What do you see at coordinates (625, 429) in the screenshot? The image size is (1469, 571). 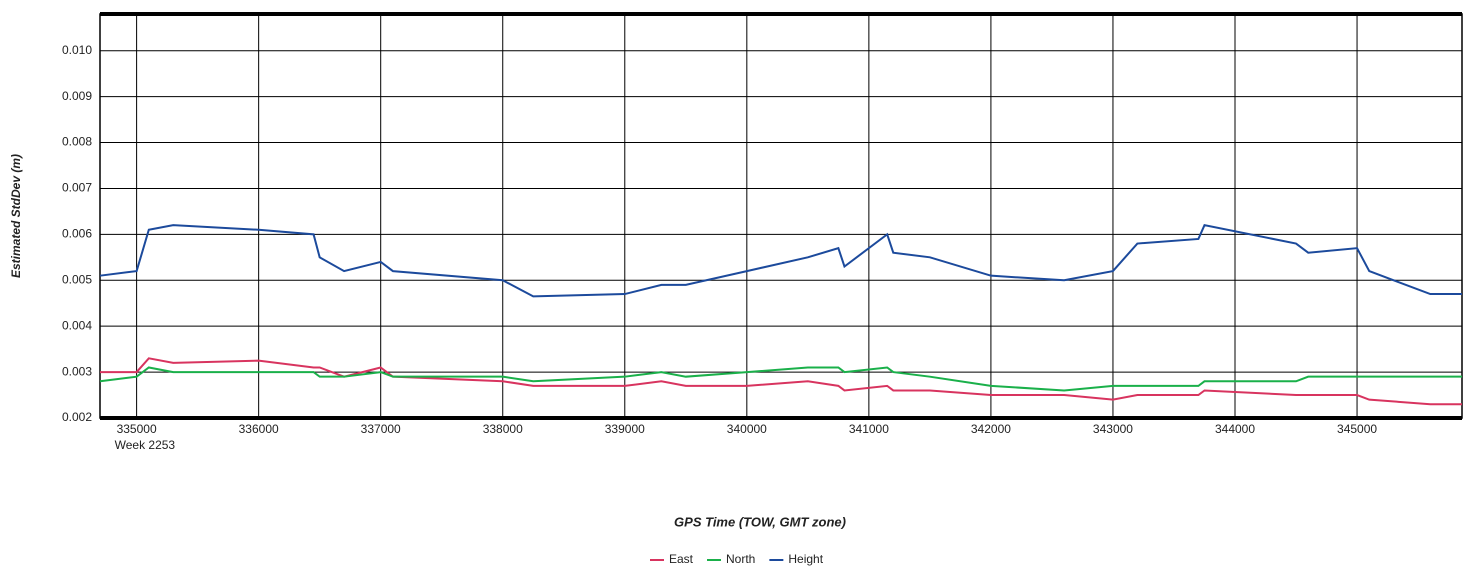 I see `x-tick-label: 339000` at bounding box center [625, 429].